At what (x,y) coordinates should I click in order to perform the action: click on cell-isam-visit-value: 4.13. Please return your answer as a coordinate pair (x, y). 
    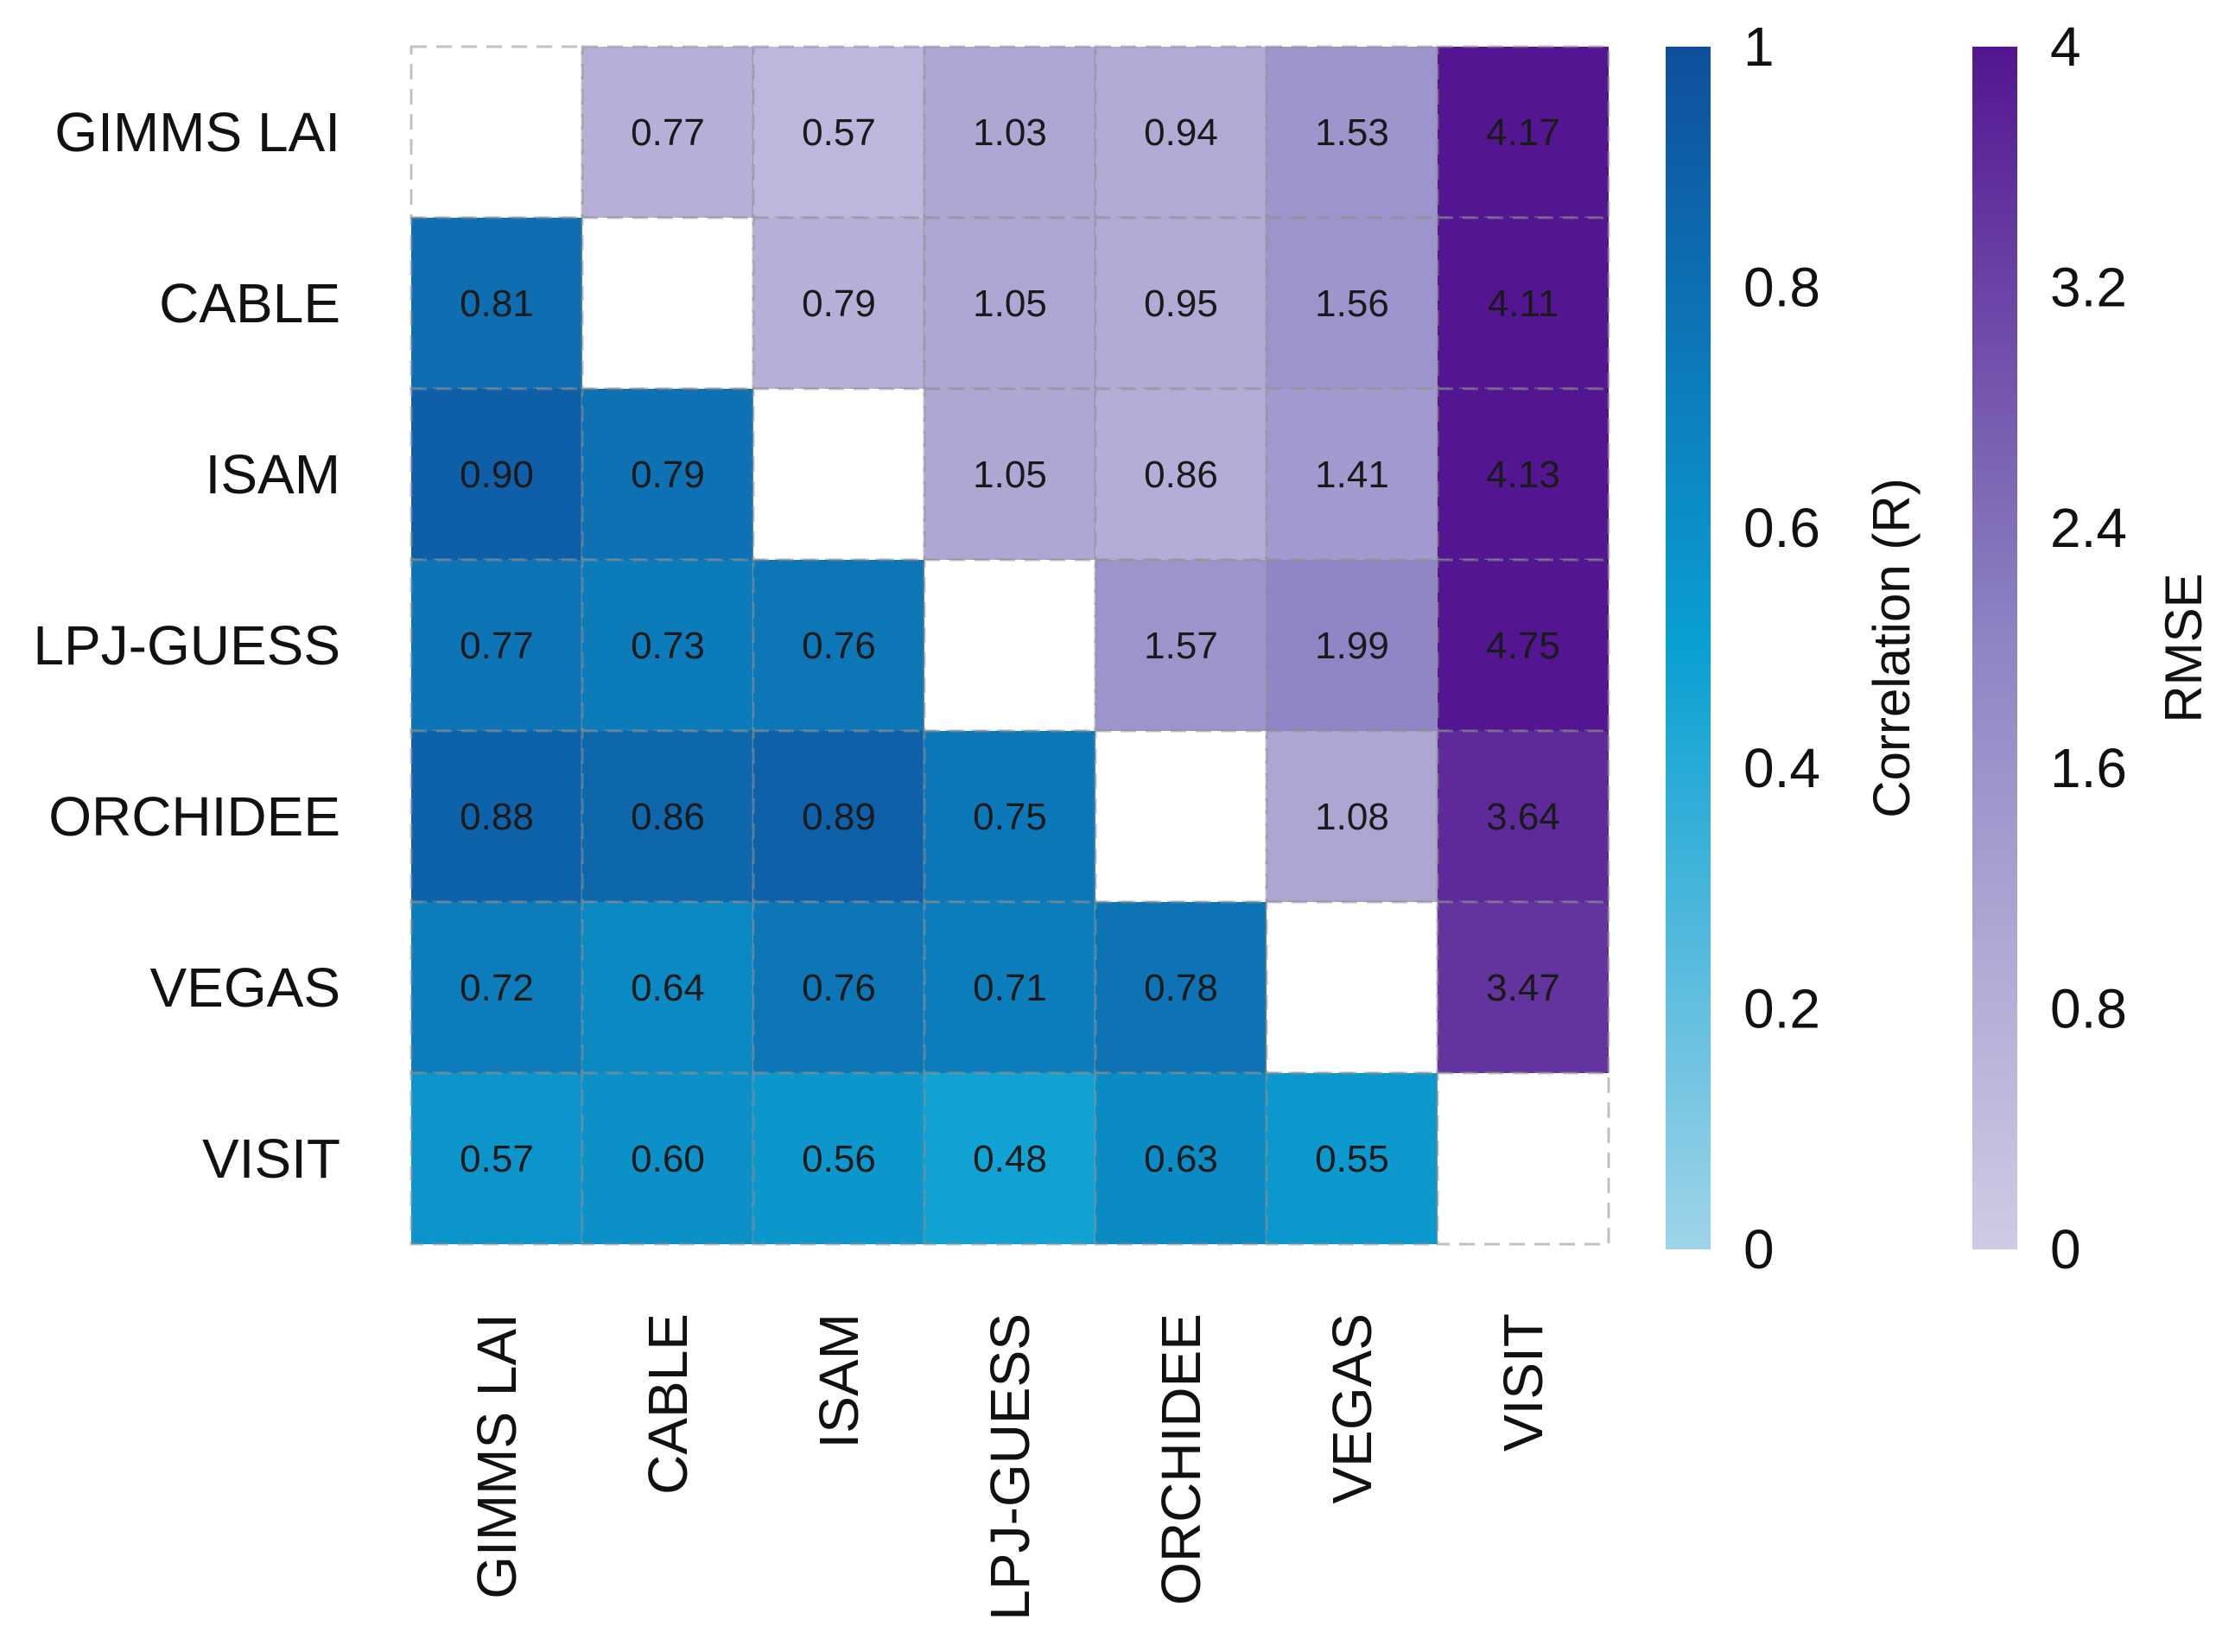
    Looking at the image, I should click on (1523, 475).